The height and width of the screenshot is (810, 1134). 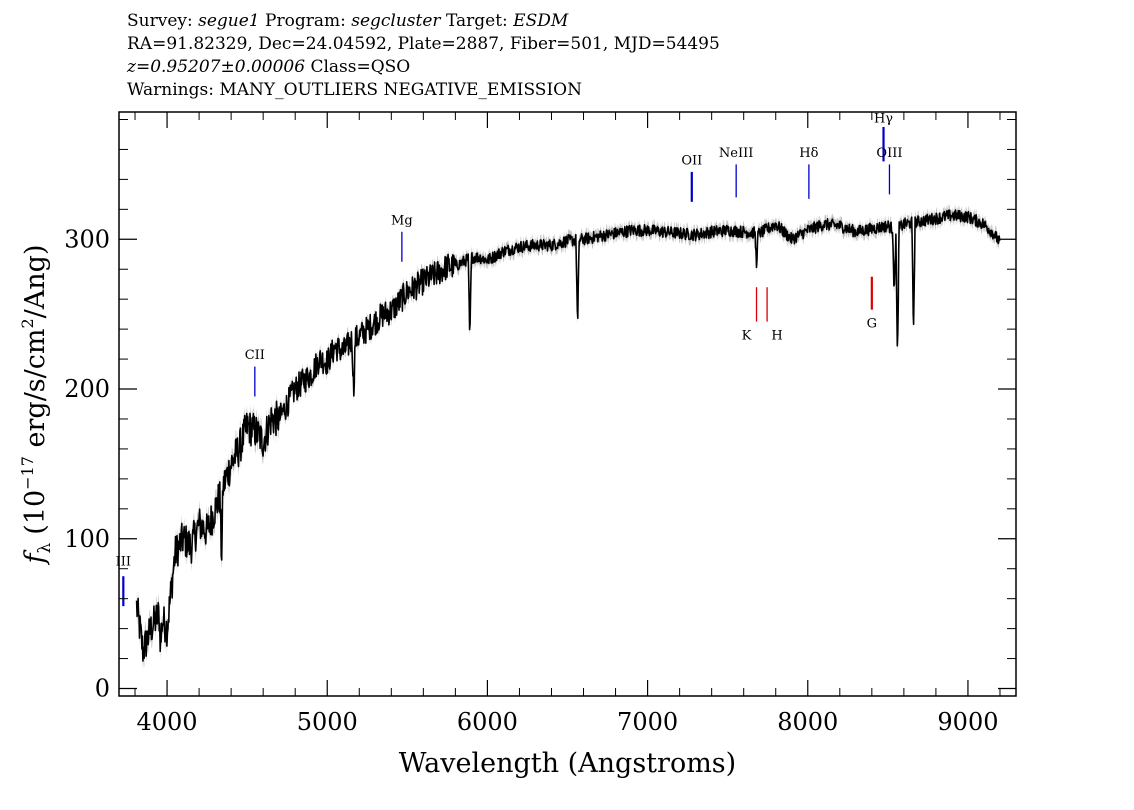 What do you see at coordinates (423, 67) in the screenshot?
I see `header-redshift-line: z=0.95207±0.00006 Class=QSO` at bounding box center [423, 67].